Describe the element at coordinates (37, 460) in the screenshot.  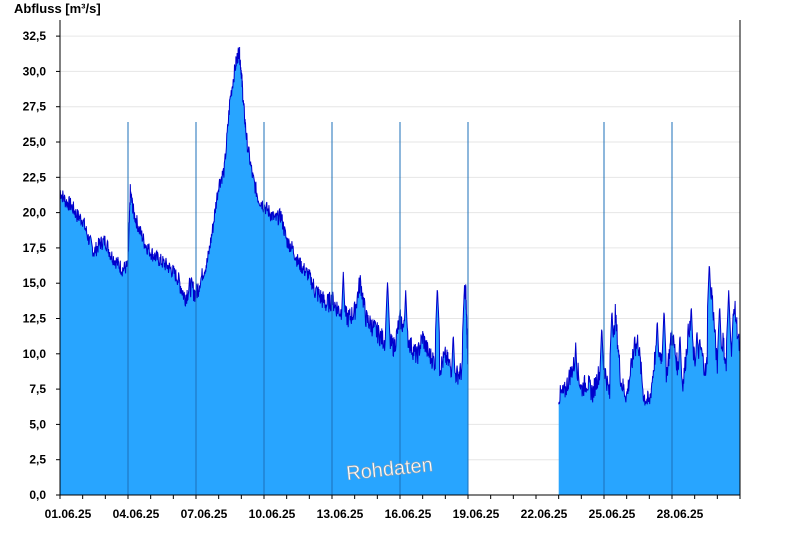
I see `y-tick-label: 2,5` at that location.